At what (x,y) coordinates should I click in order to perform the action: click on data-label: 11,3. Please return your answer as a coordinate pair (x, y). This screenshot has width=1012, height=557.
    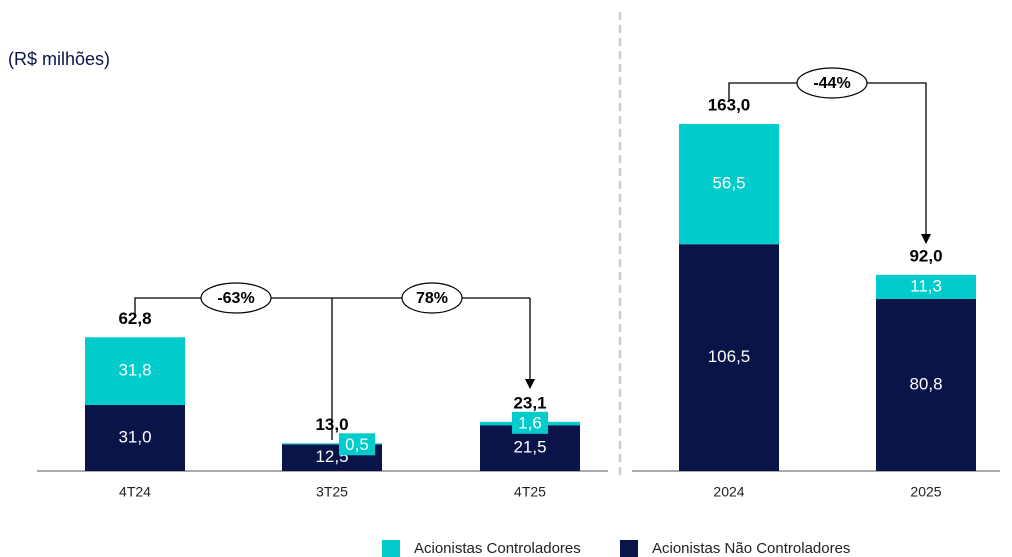
    Looking at the image, I should click on (926, 285).